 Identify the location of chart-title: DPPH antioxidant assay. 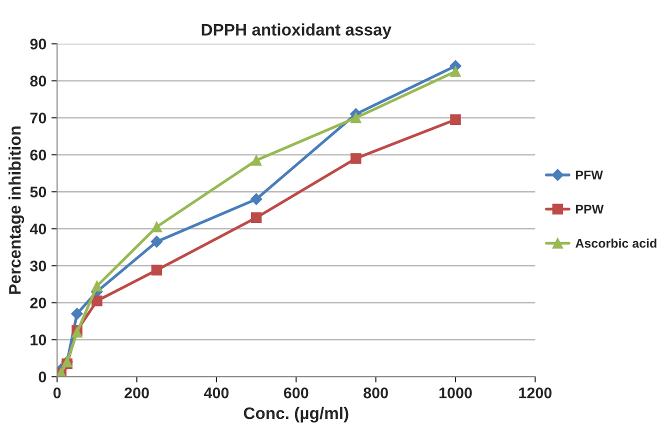
(297, 31).